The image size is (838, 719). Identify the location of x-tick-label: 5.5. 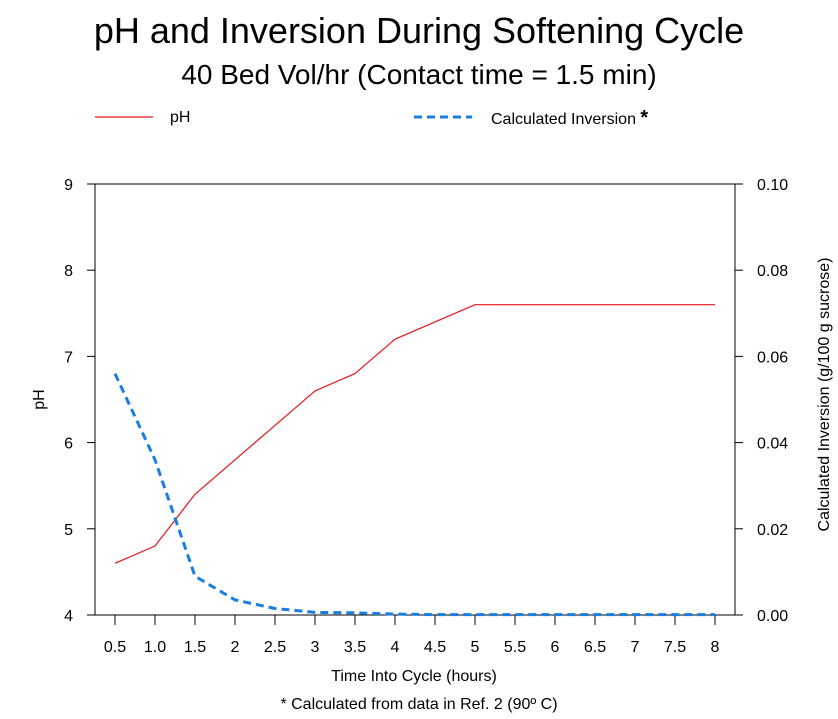
(515, 647).